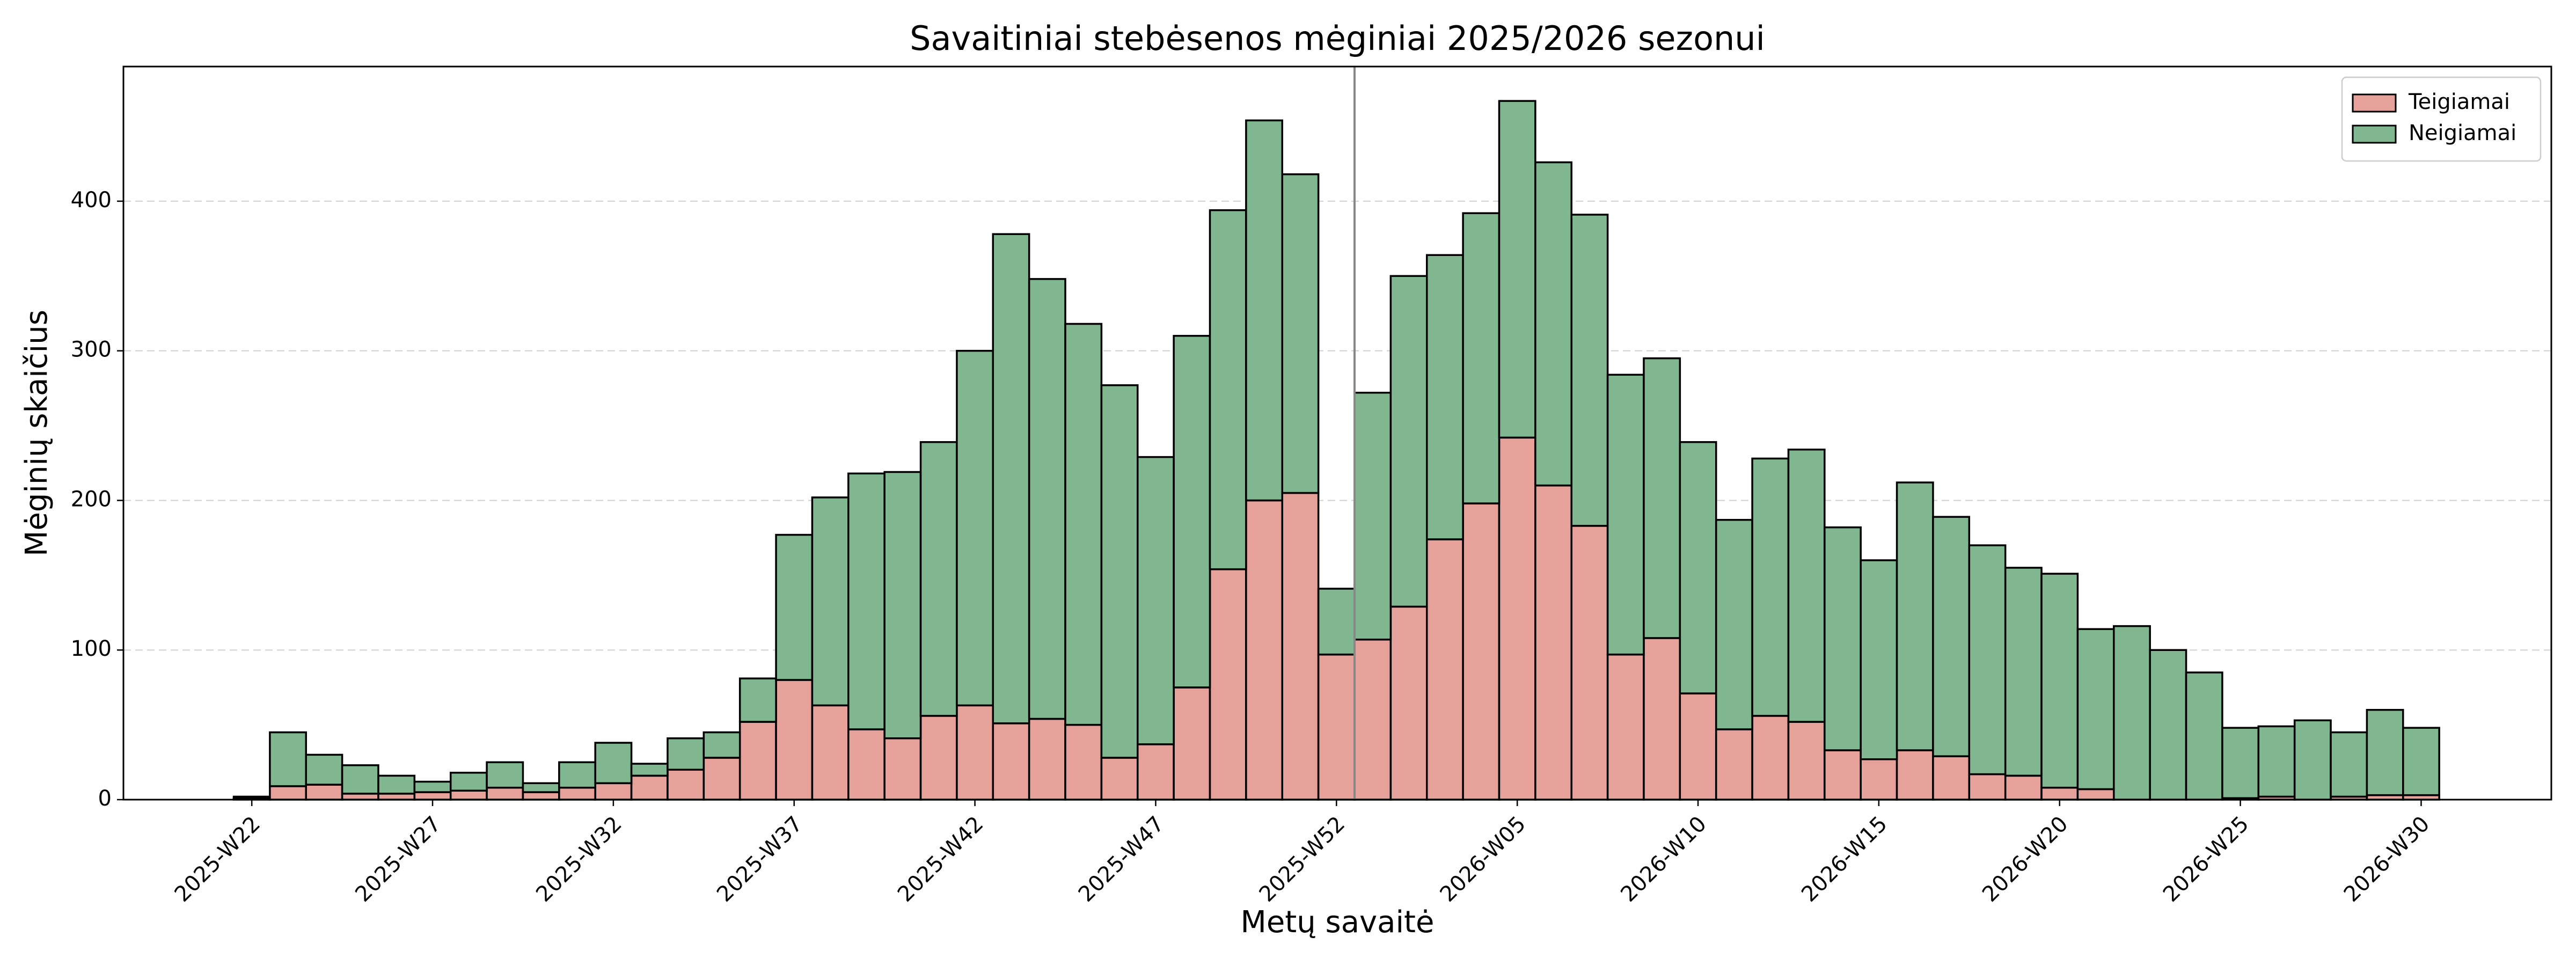 The width and height of the screenshot is (2576, 966). What do you see at coordinates (2206, 859) in the screenshot?
I see `x-tick-label: 2026-W25` at bounding box center [2206, 859].